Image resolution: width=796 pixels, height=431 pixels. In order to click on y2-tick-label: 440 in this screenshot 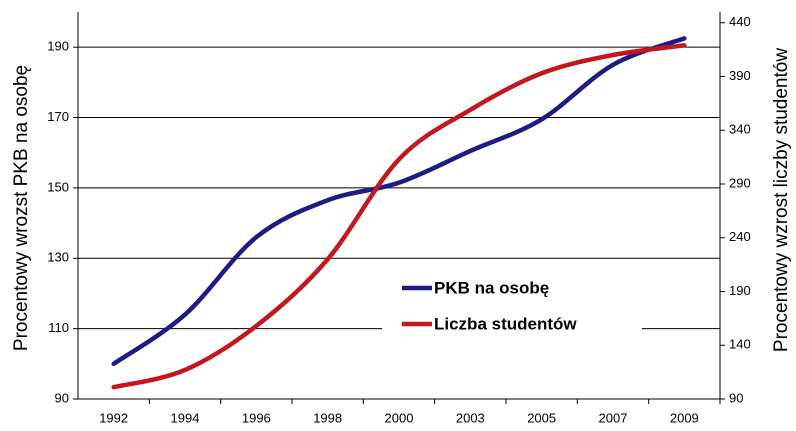, I will do `click(740, 21)`.